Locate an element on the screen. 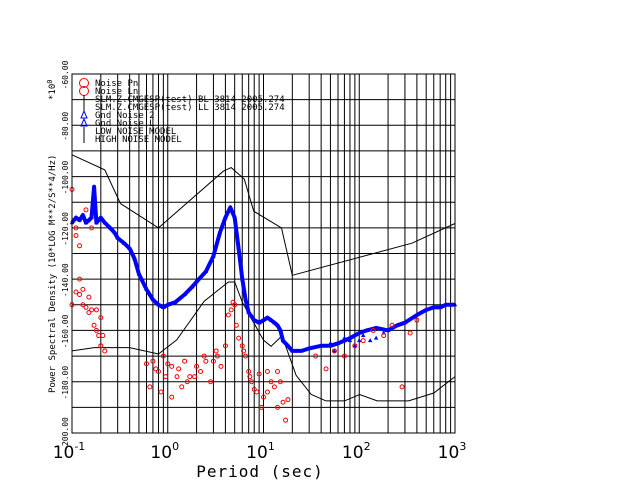  y-tick-label: -80.00 is located at coordinates (65, 126).